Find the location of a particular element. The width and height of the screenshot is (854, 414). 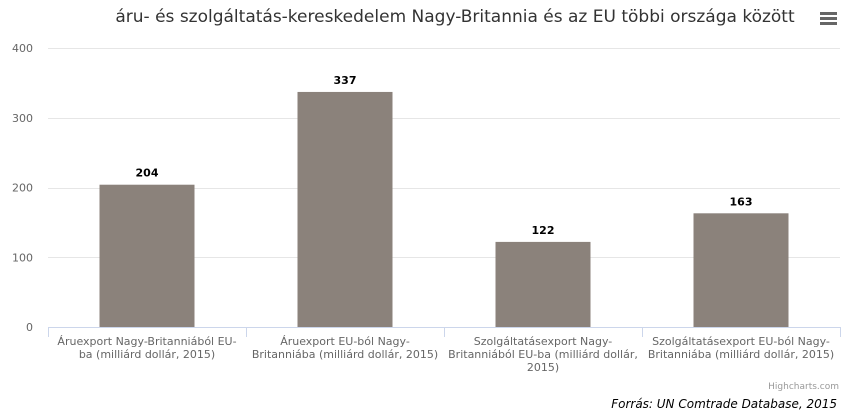

y-axis-tick-labels: 0 100 200 300 400 is located at coordinates (22, 188).